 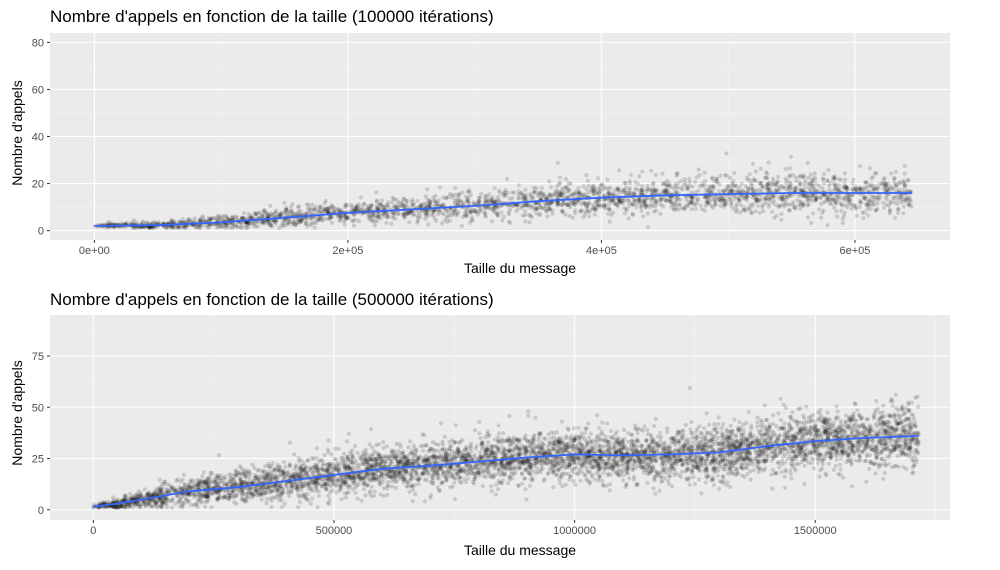 What do you see at coordinates (38, 357) in the screenshot?
I see `y-tick-label: 75` at bounding box center [38, 357].